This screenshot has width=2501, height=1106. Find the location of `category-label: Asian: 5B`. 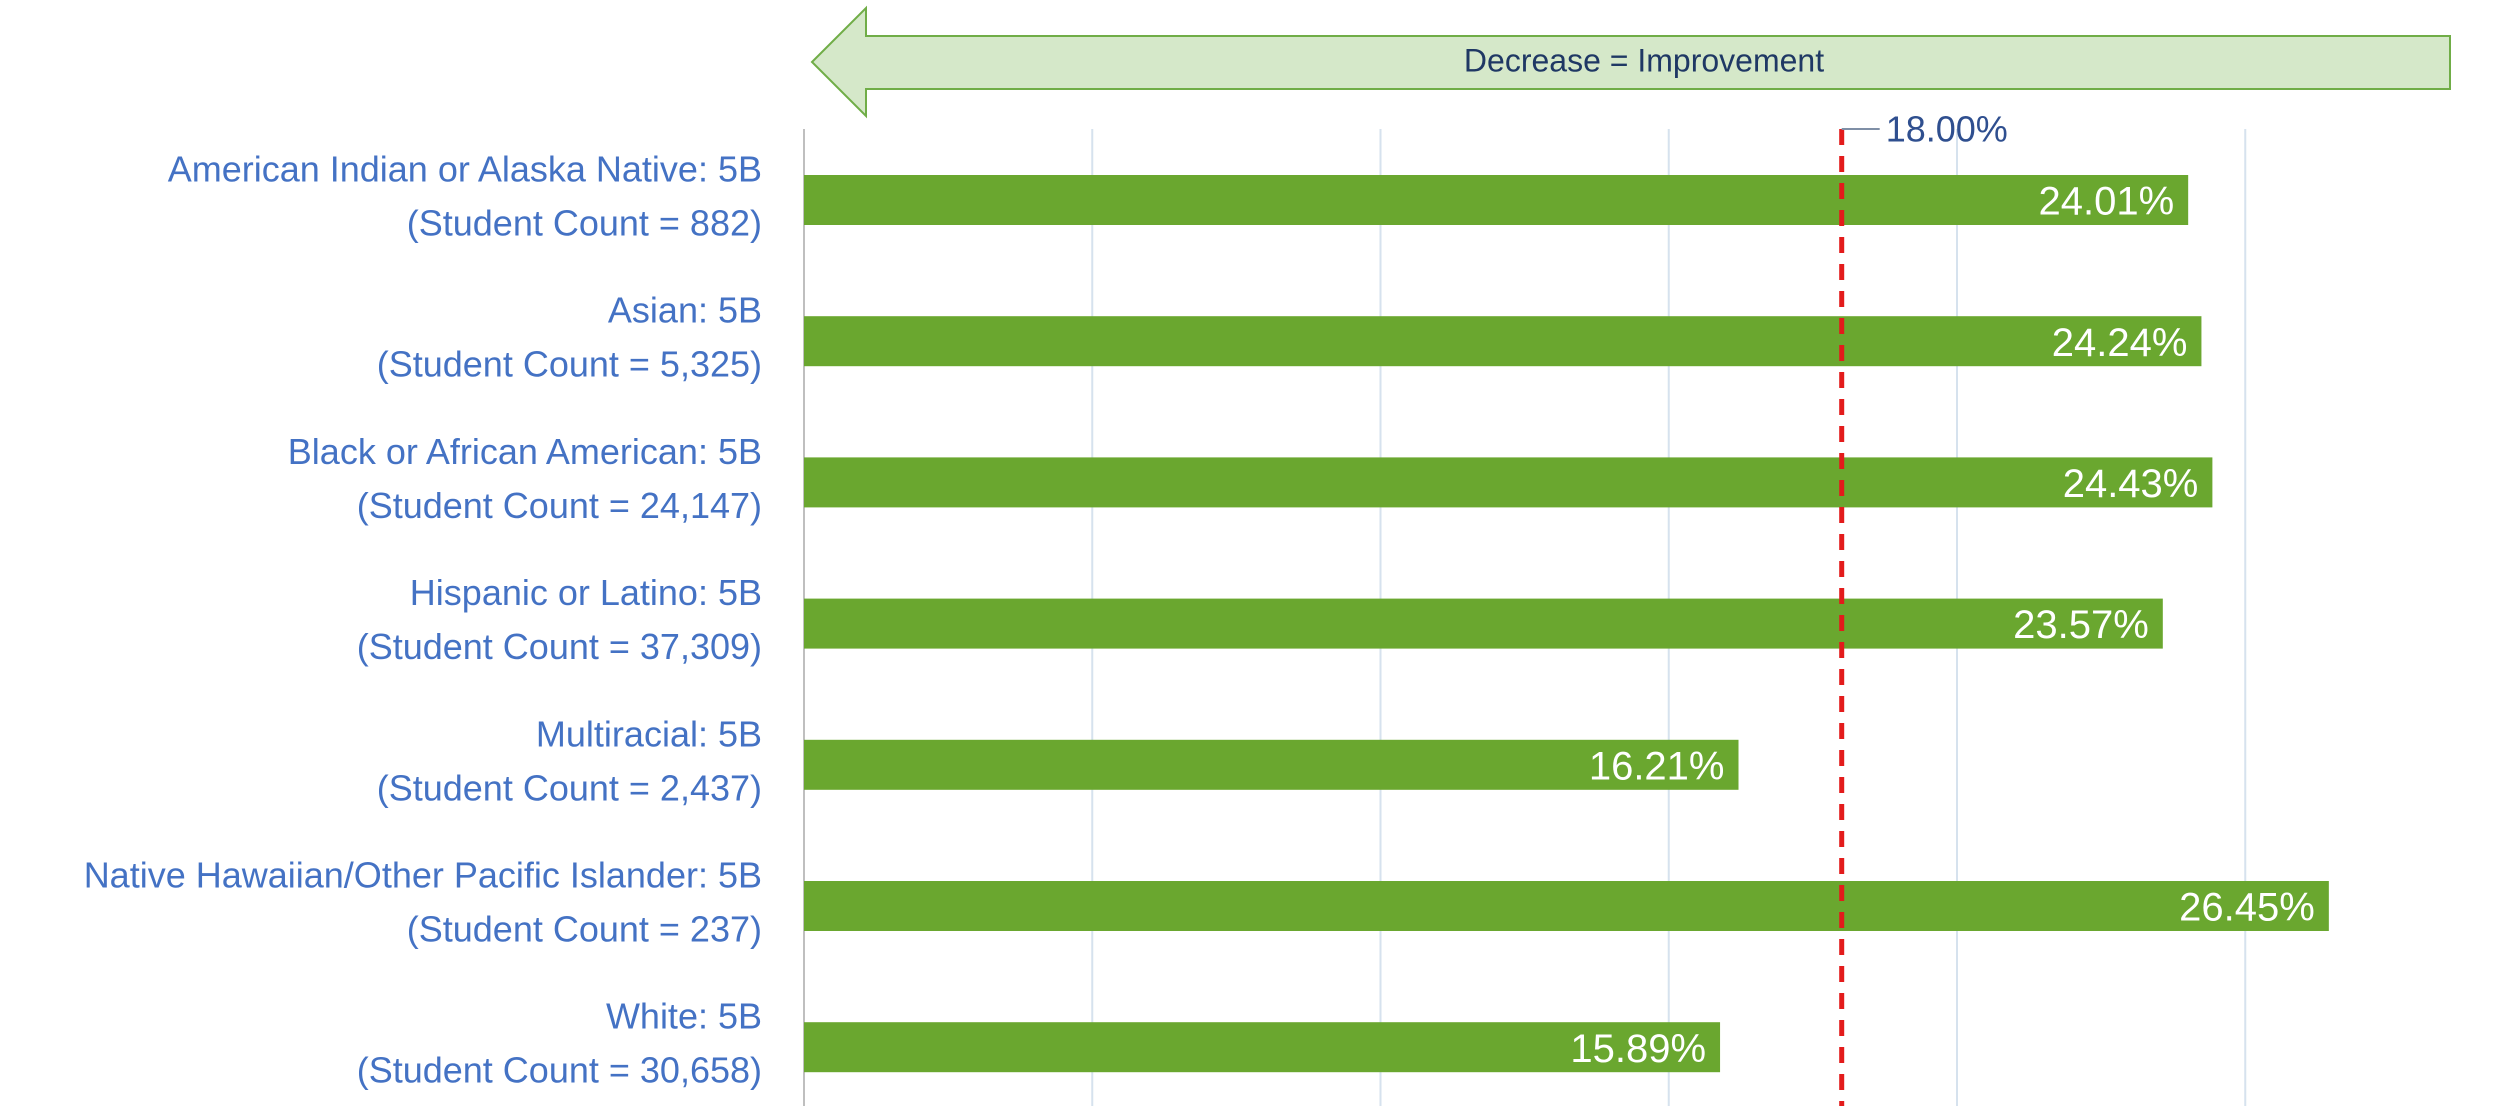

category-label: Asian: 5B is located at coordinates (685, 310).